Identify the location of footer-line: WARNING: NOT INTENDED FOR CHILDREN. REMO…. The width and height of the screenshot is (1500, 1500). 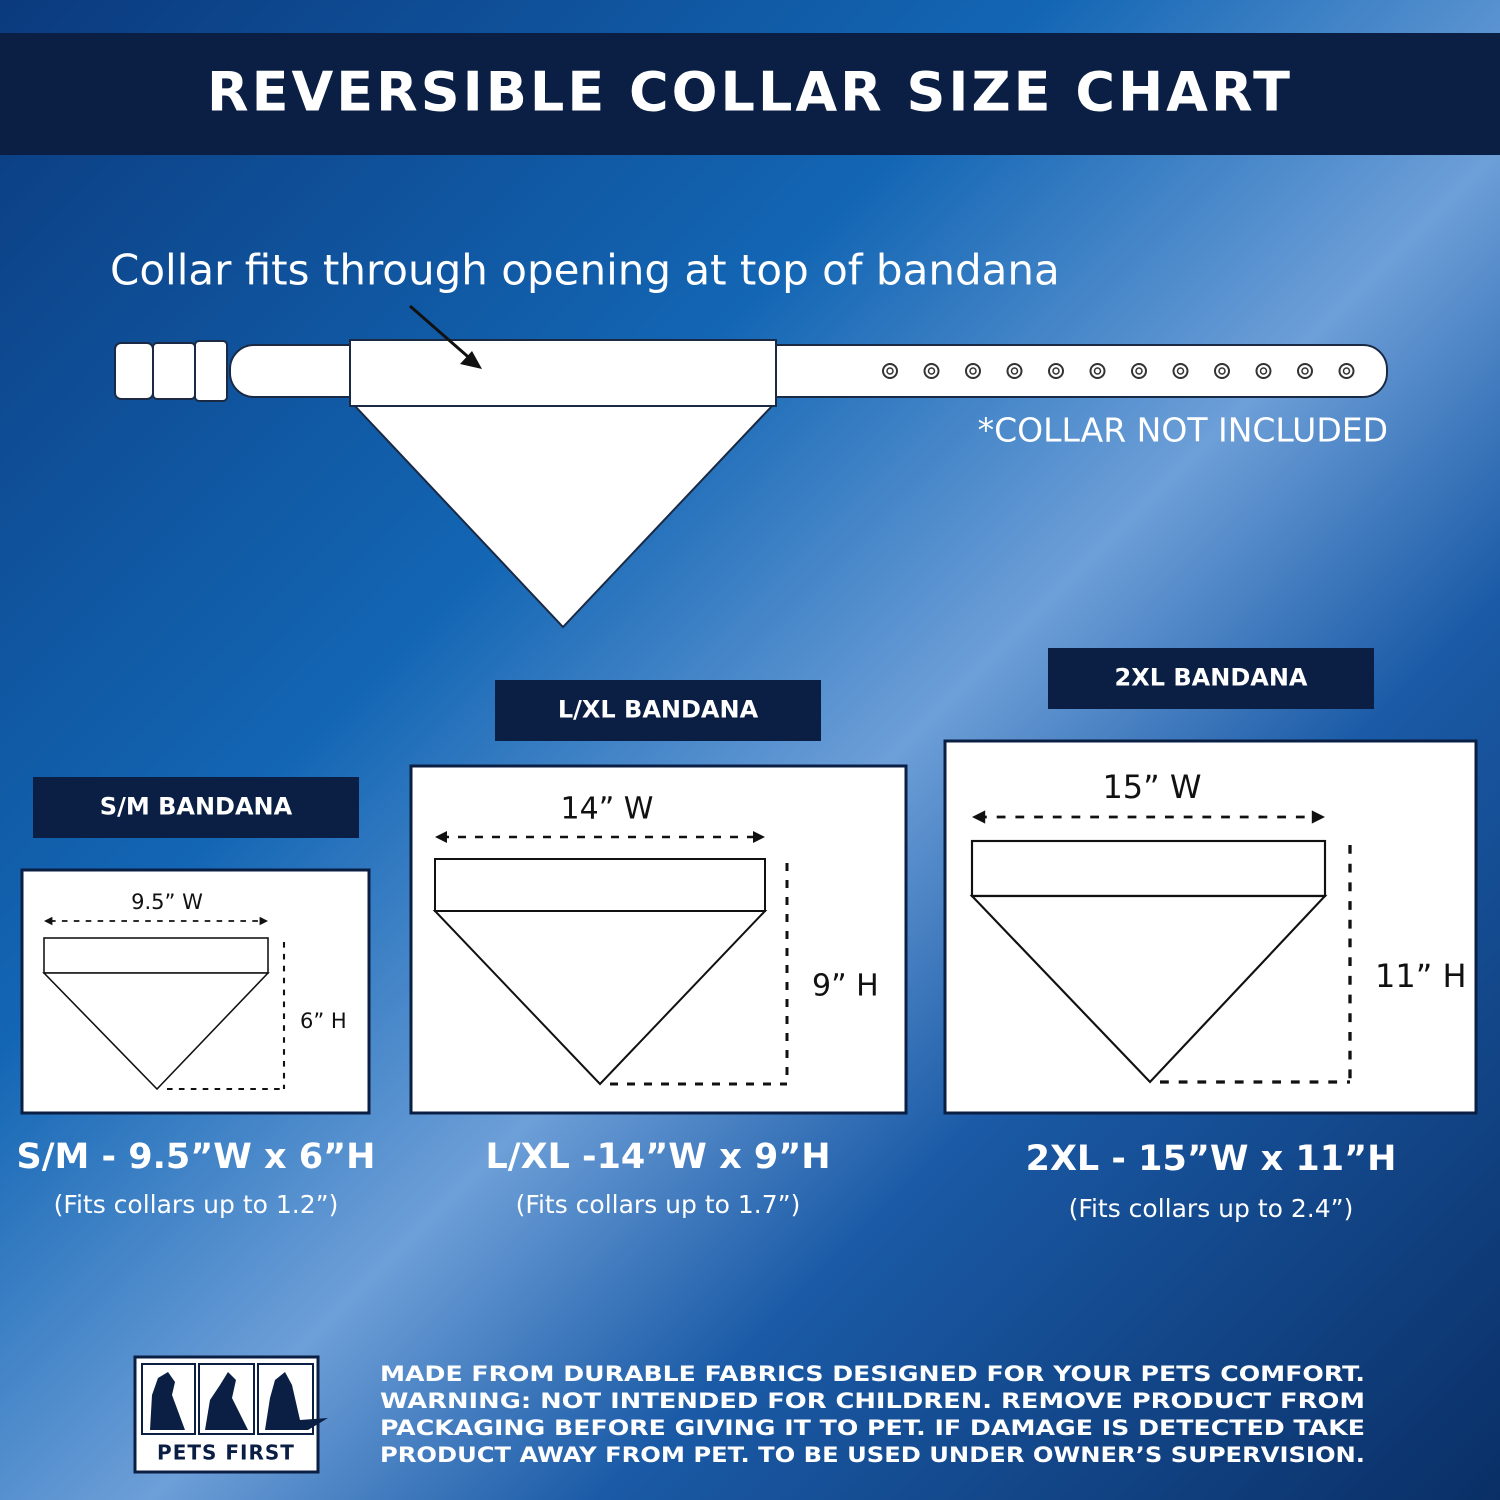
(872, 1401).